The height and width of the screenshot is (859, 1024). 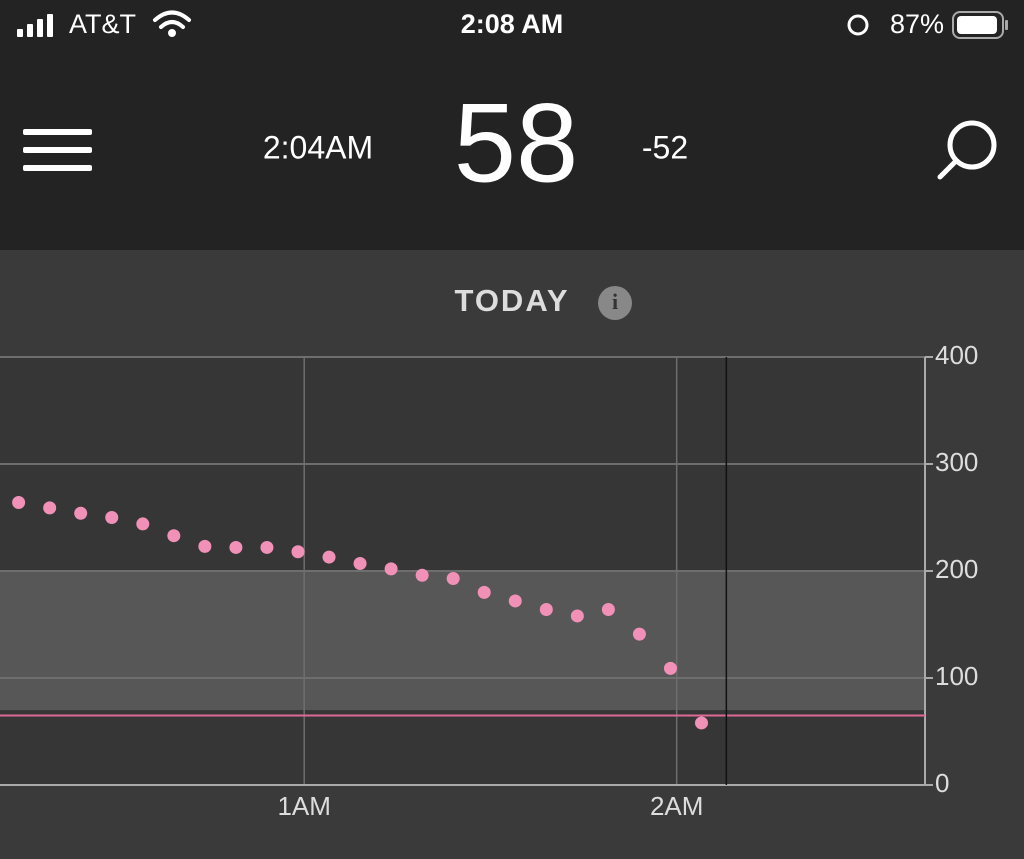 What do you see at coordinates (172, 23) in the screenshot?
I see `wifi-icon` at bounding box center [172, 23].